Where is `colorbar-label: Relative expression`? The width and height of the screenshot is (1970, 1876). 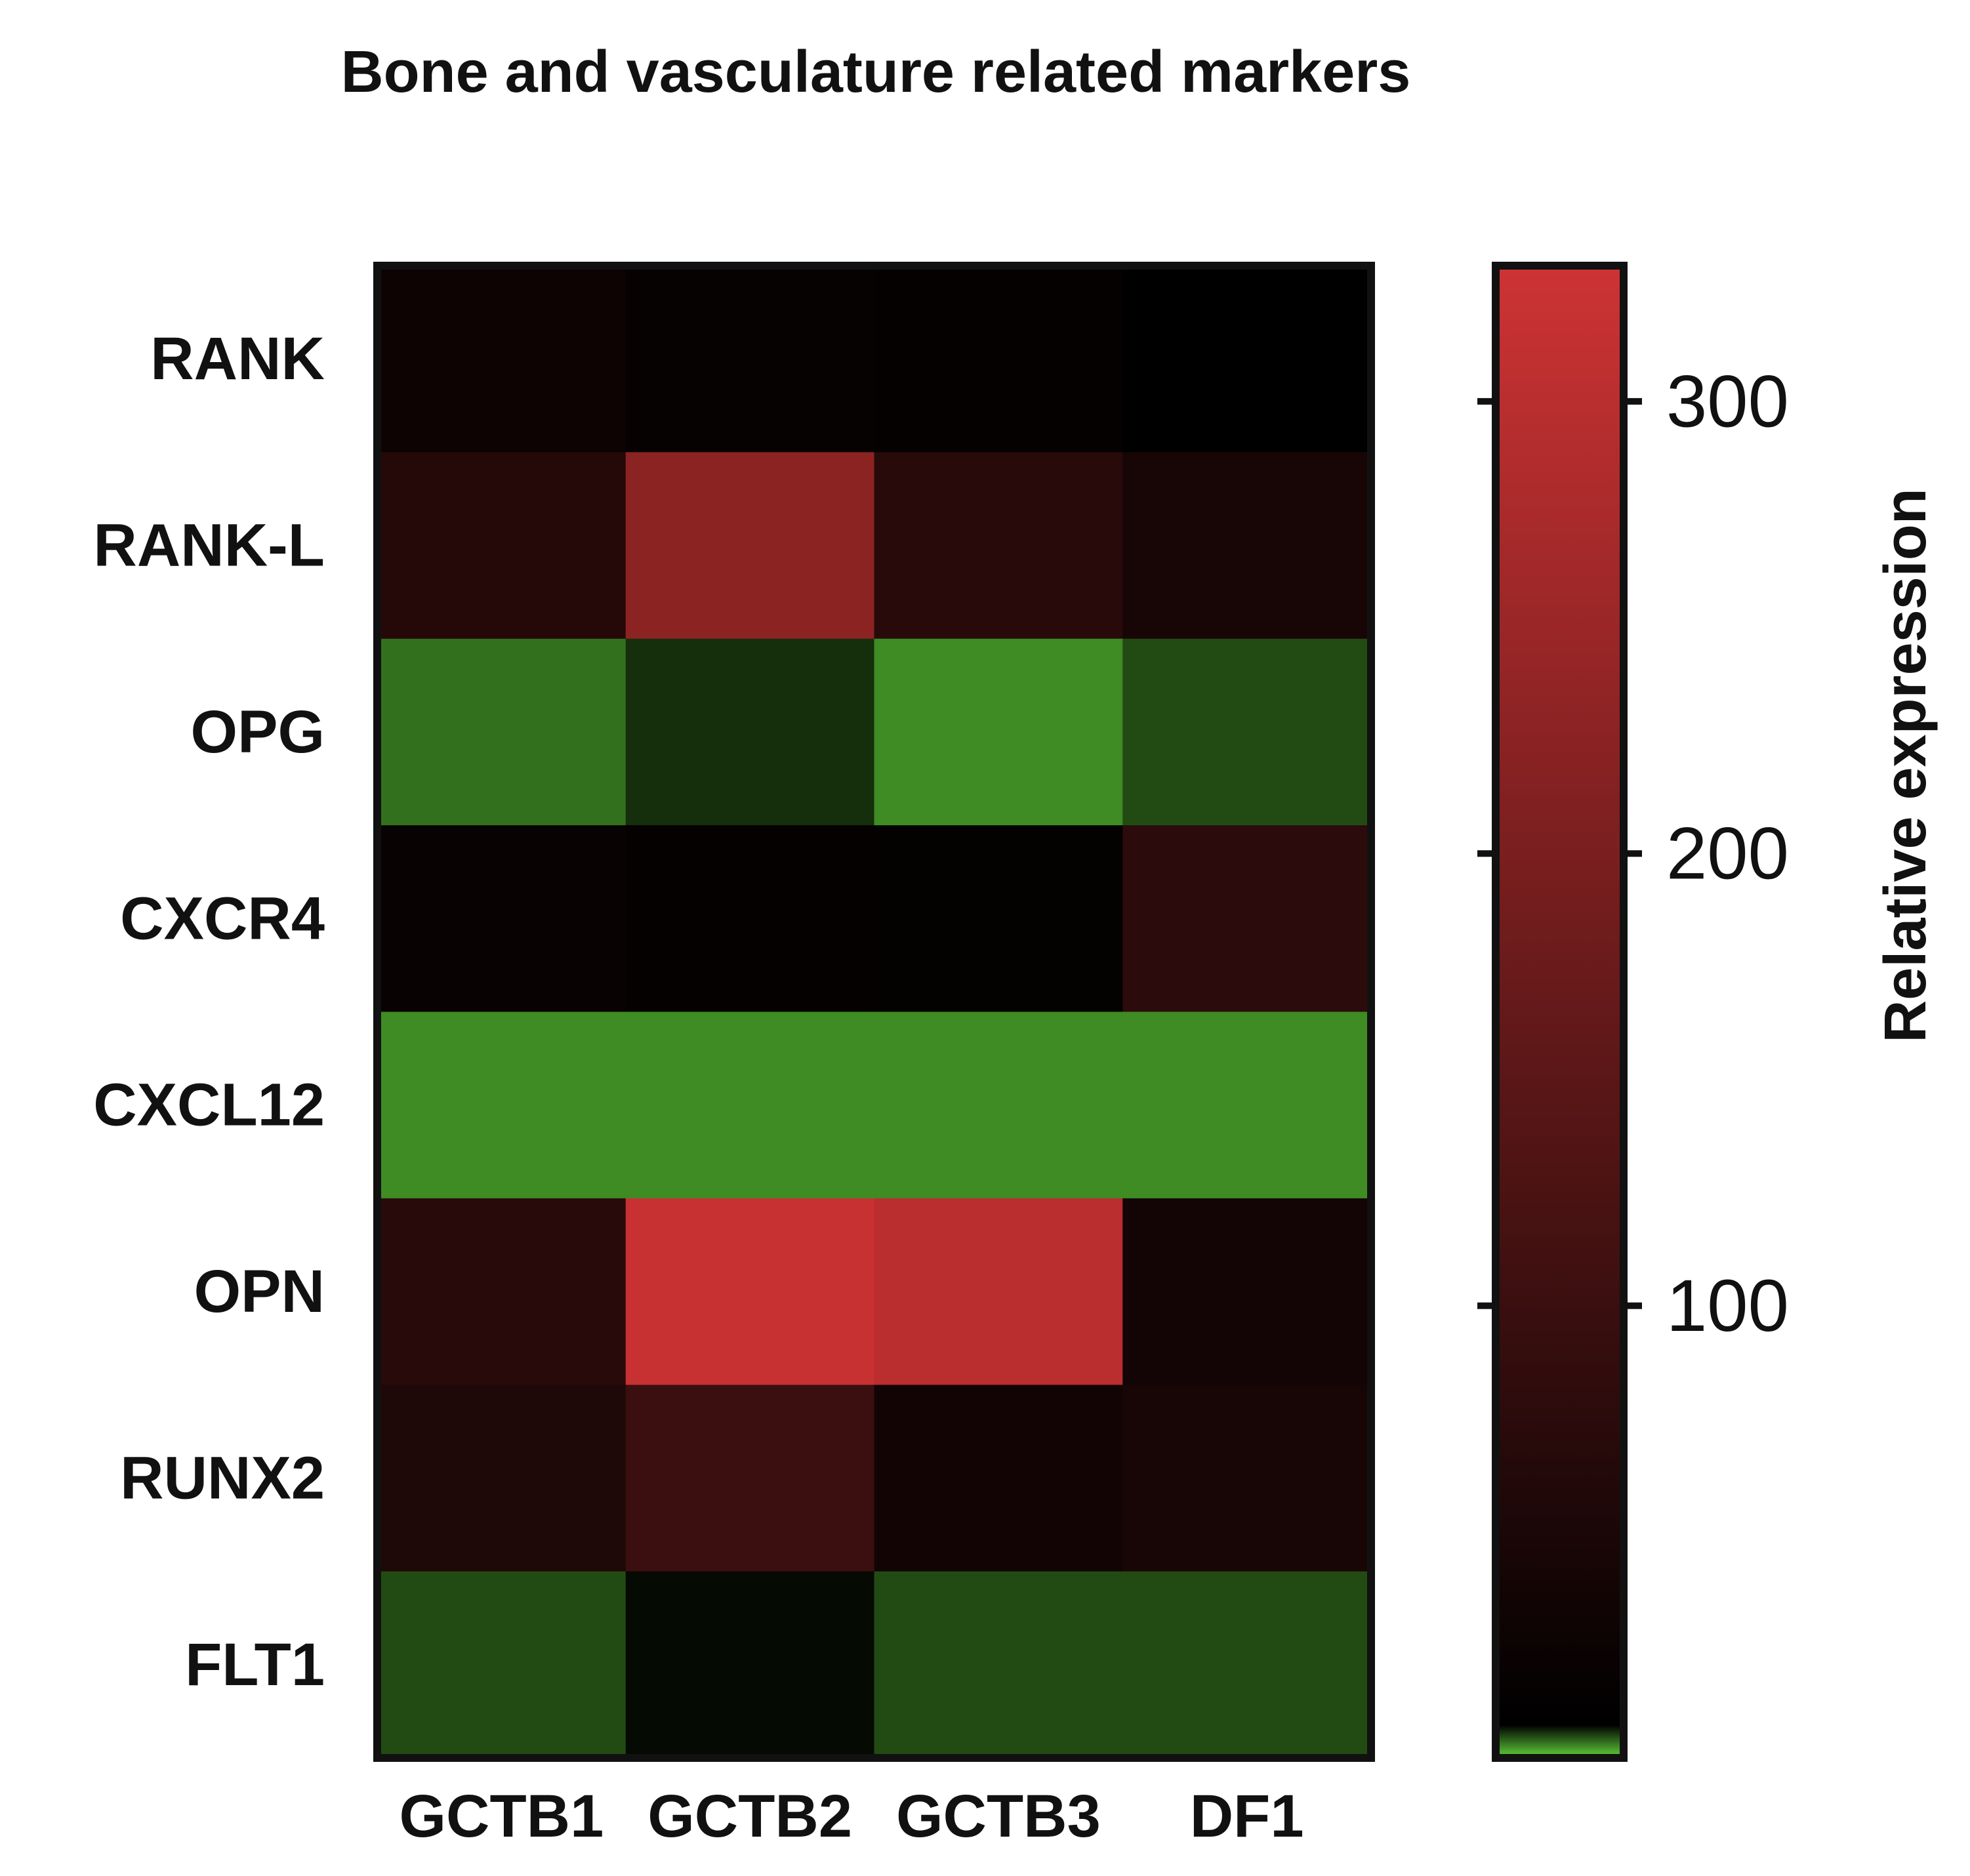
colorbar-label: Relative expression is located at coordinates (1906, 765).